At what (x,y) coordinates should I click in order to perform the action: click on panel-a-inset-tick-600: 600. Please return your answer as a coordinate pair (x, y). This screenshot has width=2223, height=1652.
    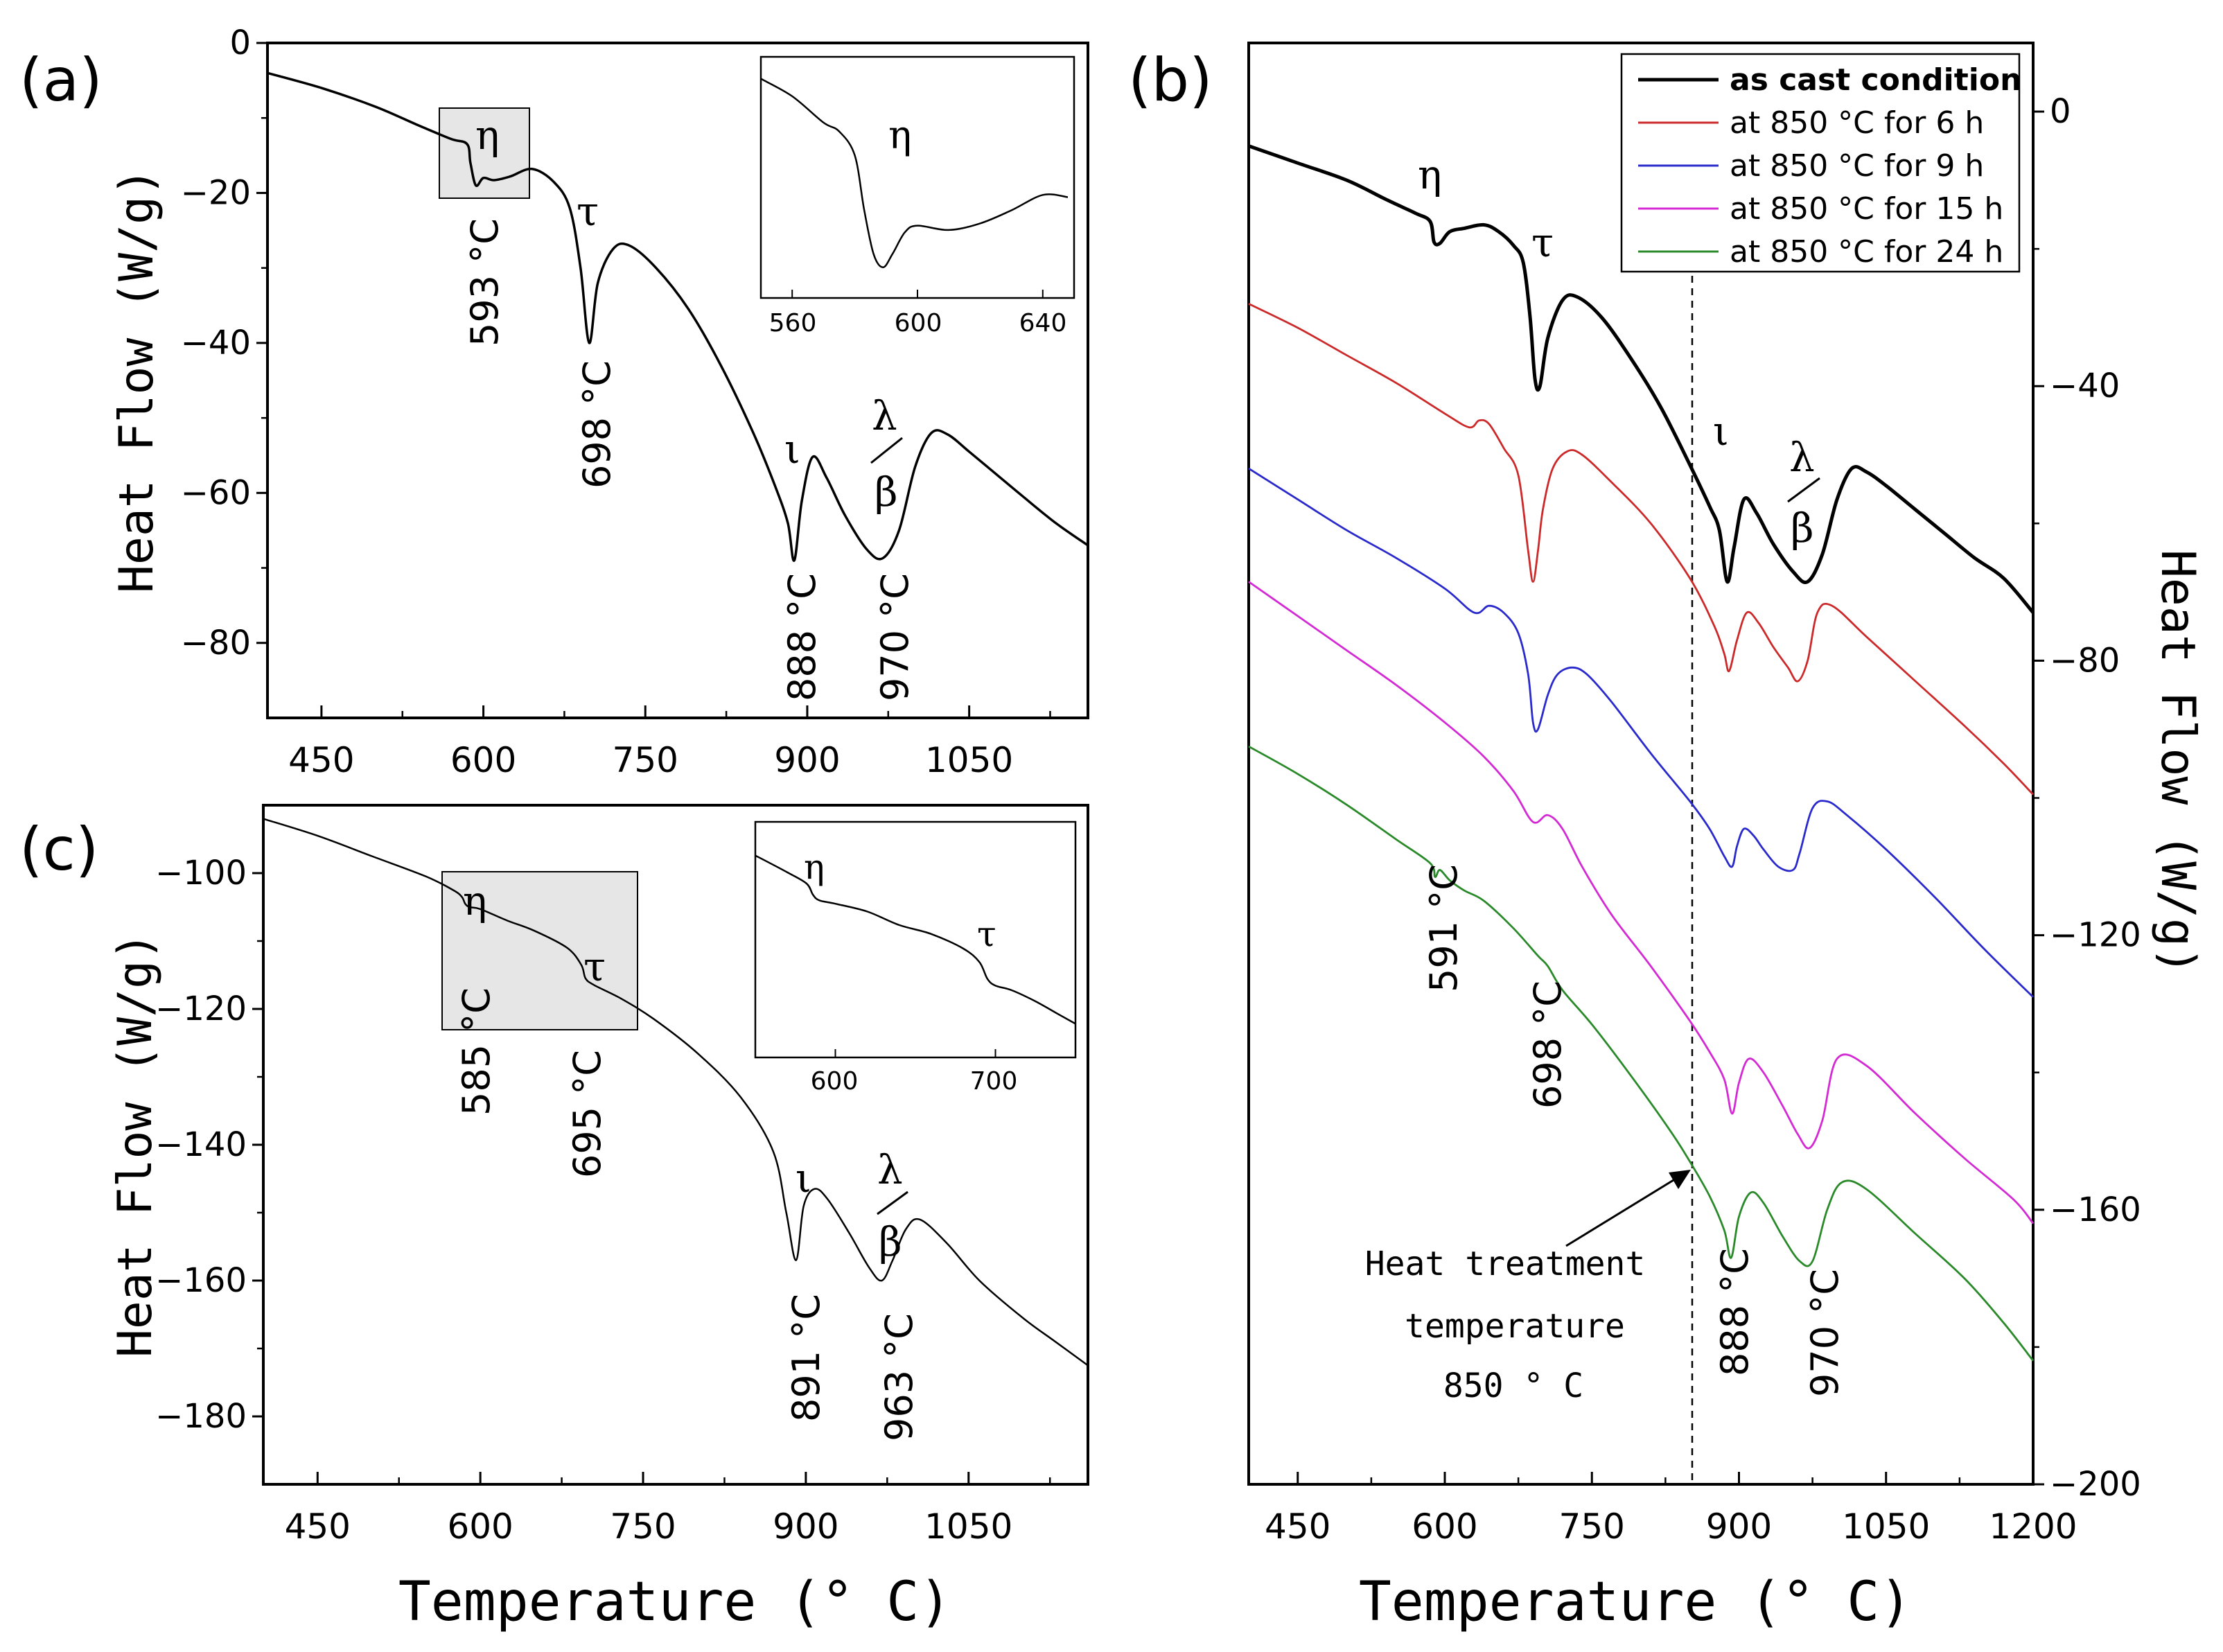
    Looking at the image, I should click on (918, 323).